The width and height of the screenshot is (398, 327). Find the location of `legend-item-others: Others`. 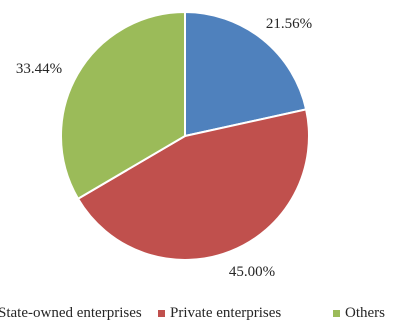

legend-item-others: Others is located at coordinates (359, 313).